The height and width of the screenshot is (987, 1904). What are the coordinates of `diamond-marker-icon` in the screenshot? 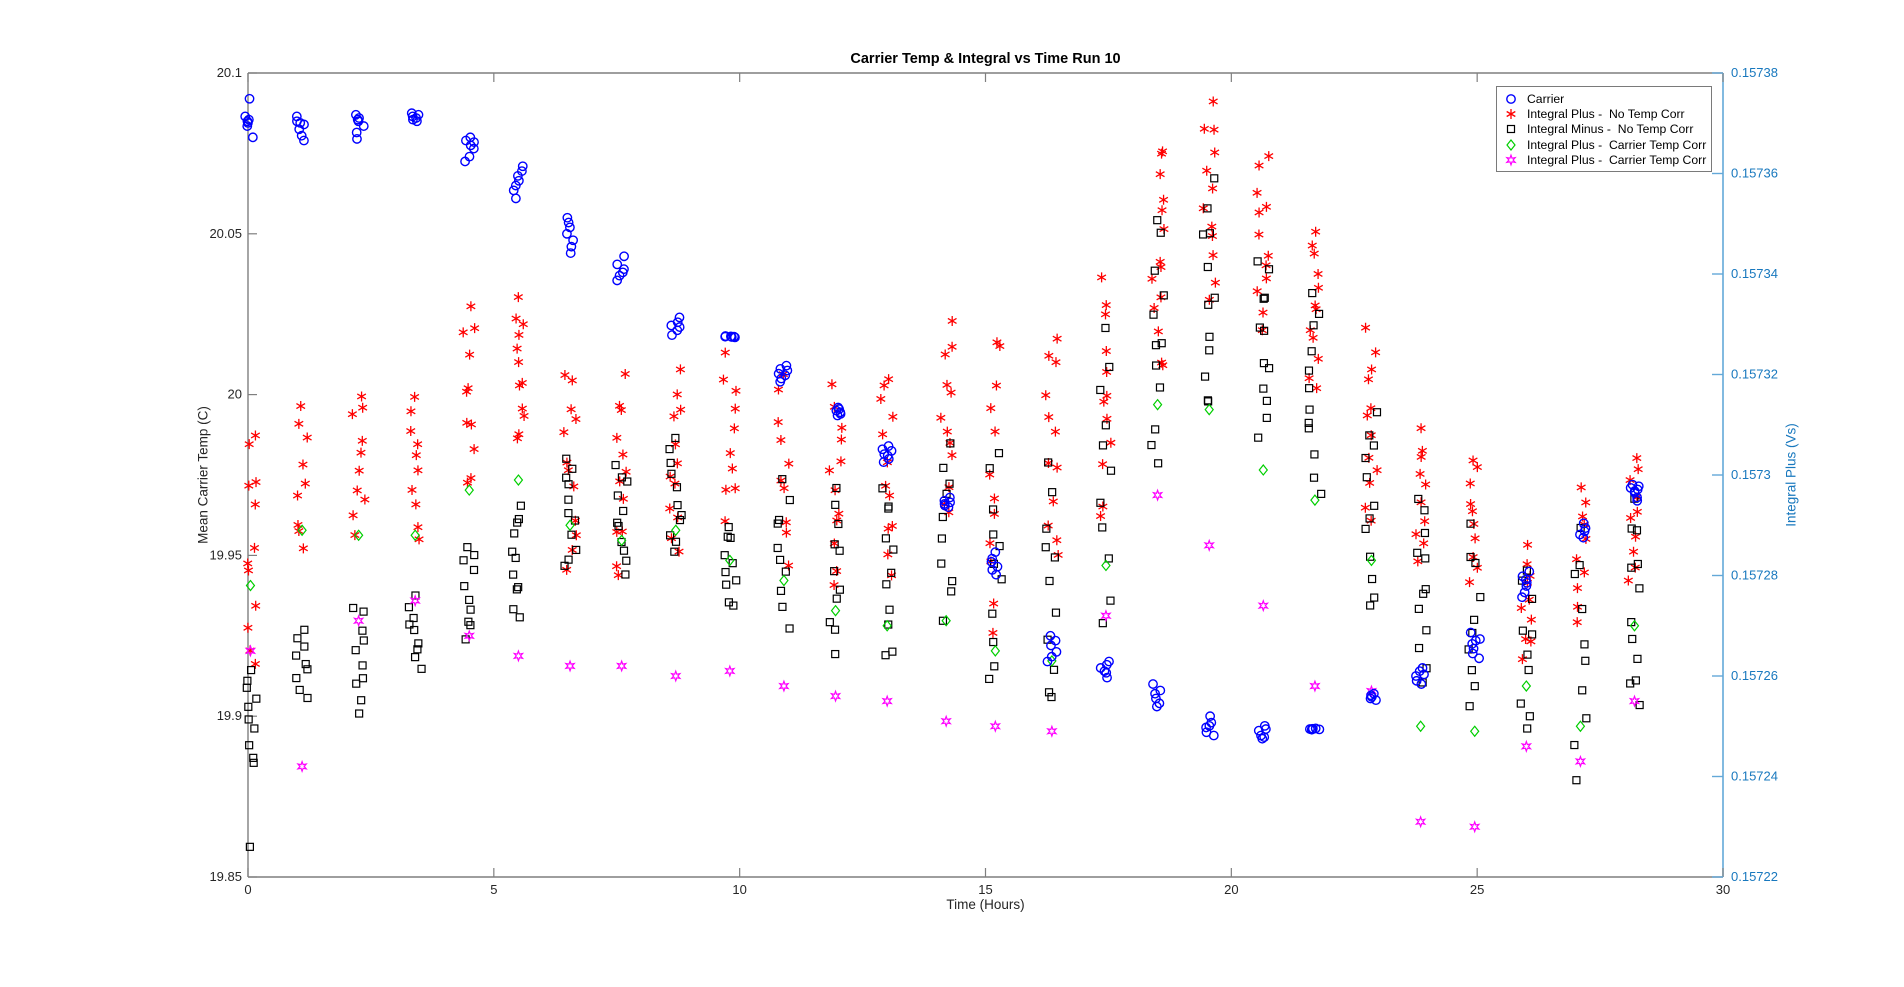 It's located at (1511, 144).